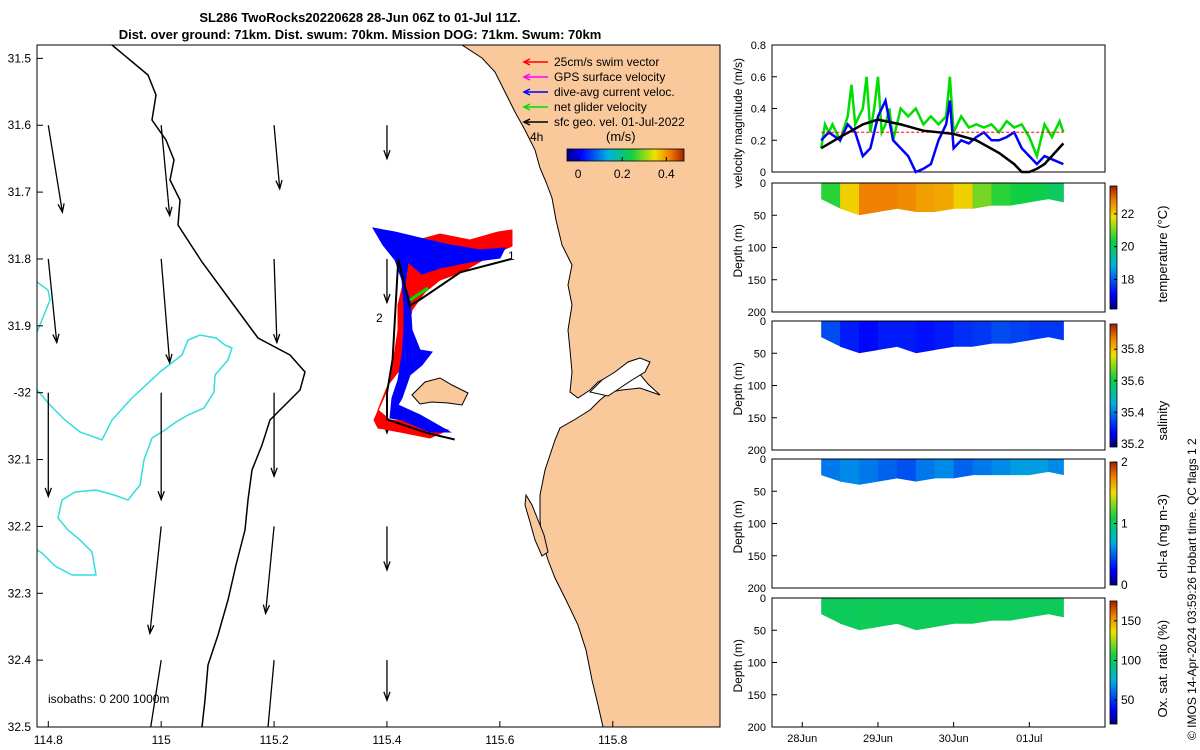 The image size is (1200, 750). I want to click on colorbar-tick-label: 35.4, so click(1133, 412).